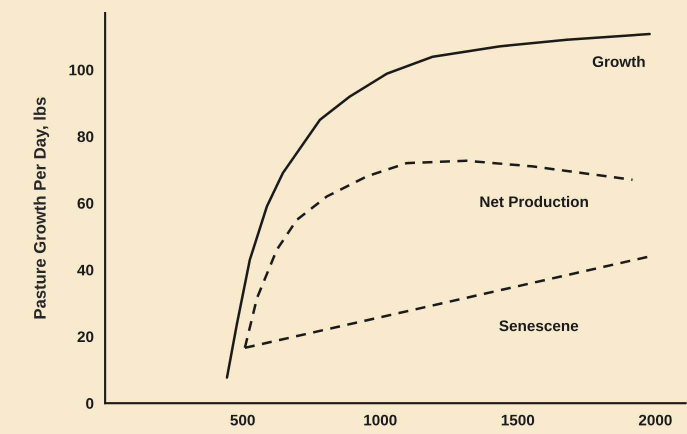  What do you see at coordinates (85, 270) in the screenshot?
I see `y-tick-label: 40` at bounding box center [85, 270].